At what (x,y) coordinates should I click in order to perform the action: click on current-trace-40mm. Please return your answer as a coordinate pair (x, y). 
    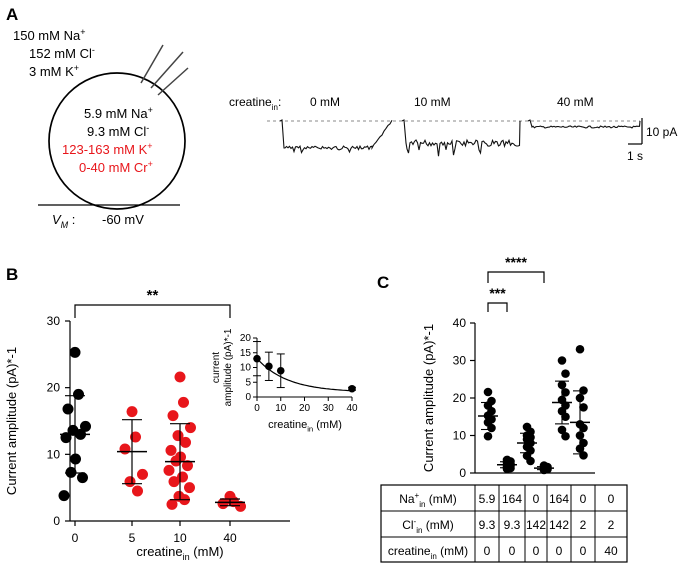
    Looking at the image, I should click on (584, 124).